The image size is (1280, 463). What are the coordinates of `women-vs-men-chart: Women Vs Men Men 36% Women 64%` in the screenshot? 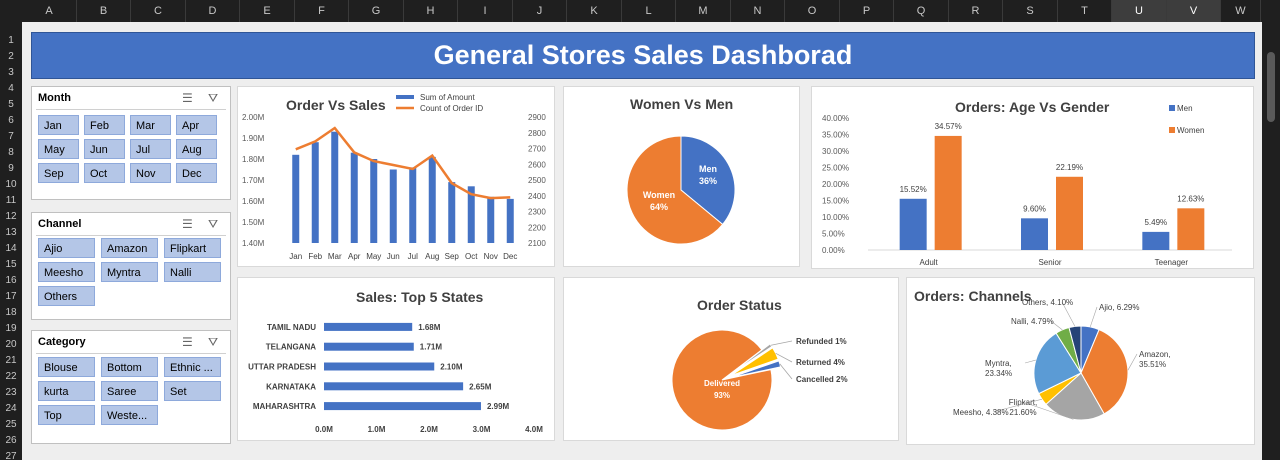 It's located at (681, 176).